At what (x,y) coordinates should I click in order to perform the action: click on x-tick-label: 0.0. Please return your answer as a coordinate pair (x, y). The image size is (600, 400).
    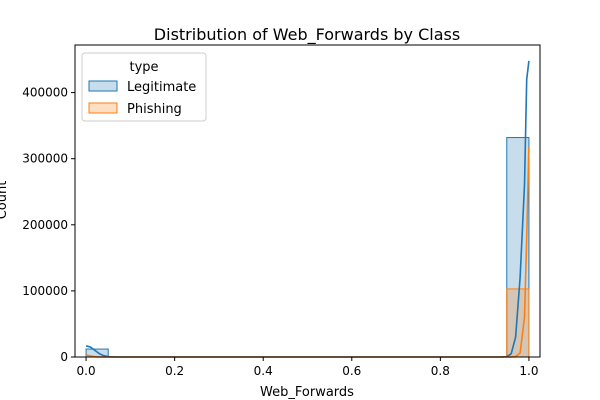
    Looking at the image, I should click on (86, 371).